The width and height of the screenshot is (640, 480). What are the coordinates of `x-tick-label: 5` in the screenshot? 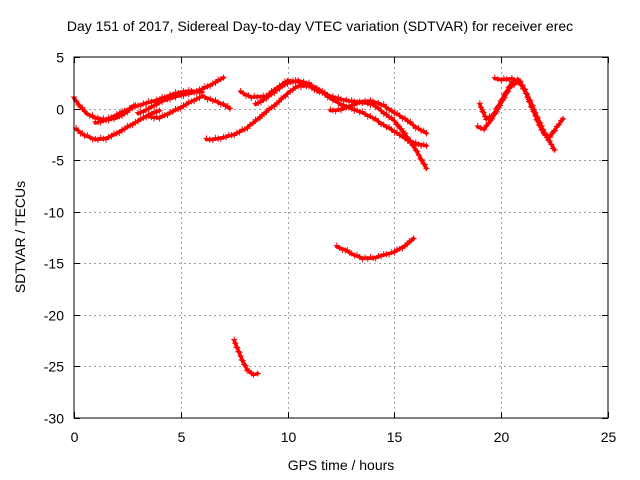 It's located at (182, 437).